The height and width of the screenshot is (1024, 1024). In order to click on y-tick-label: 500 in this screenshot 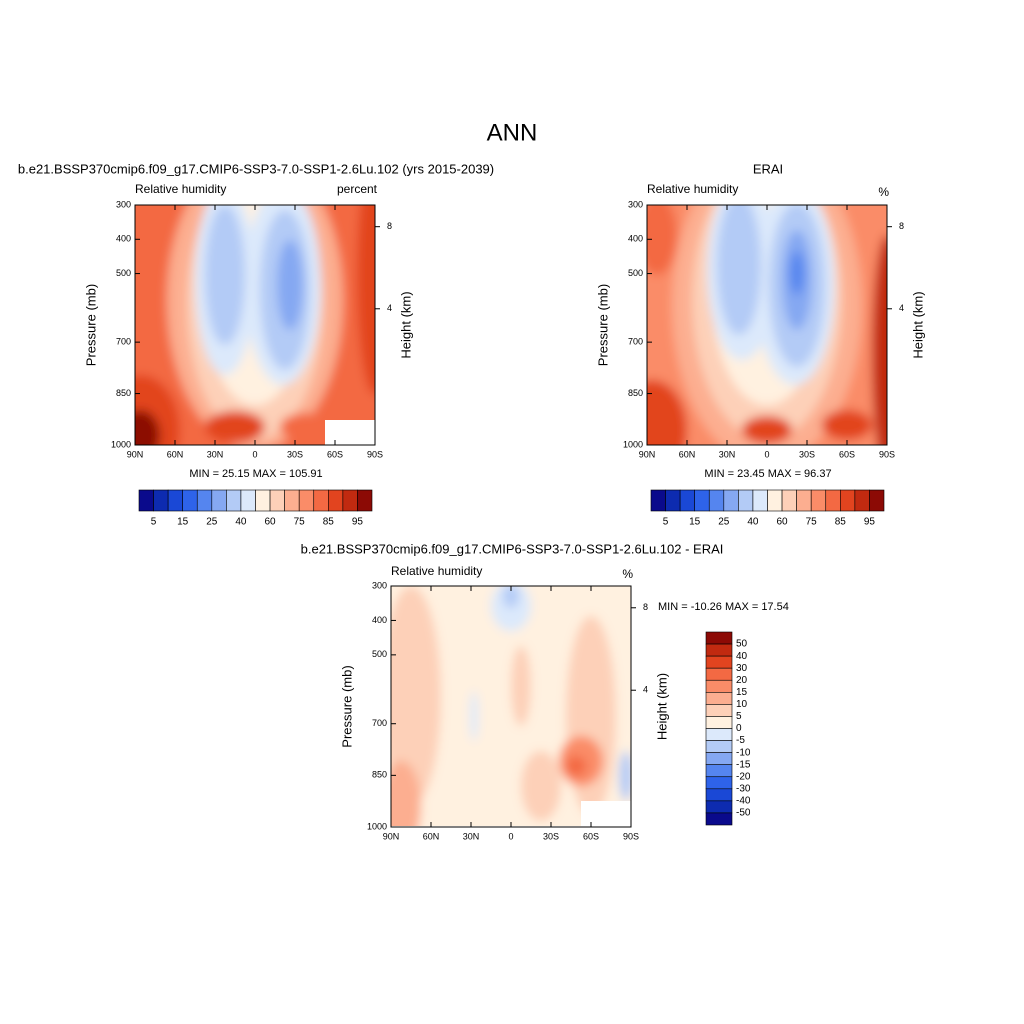, I will do `click(379, 654)`.